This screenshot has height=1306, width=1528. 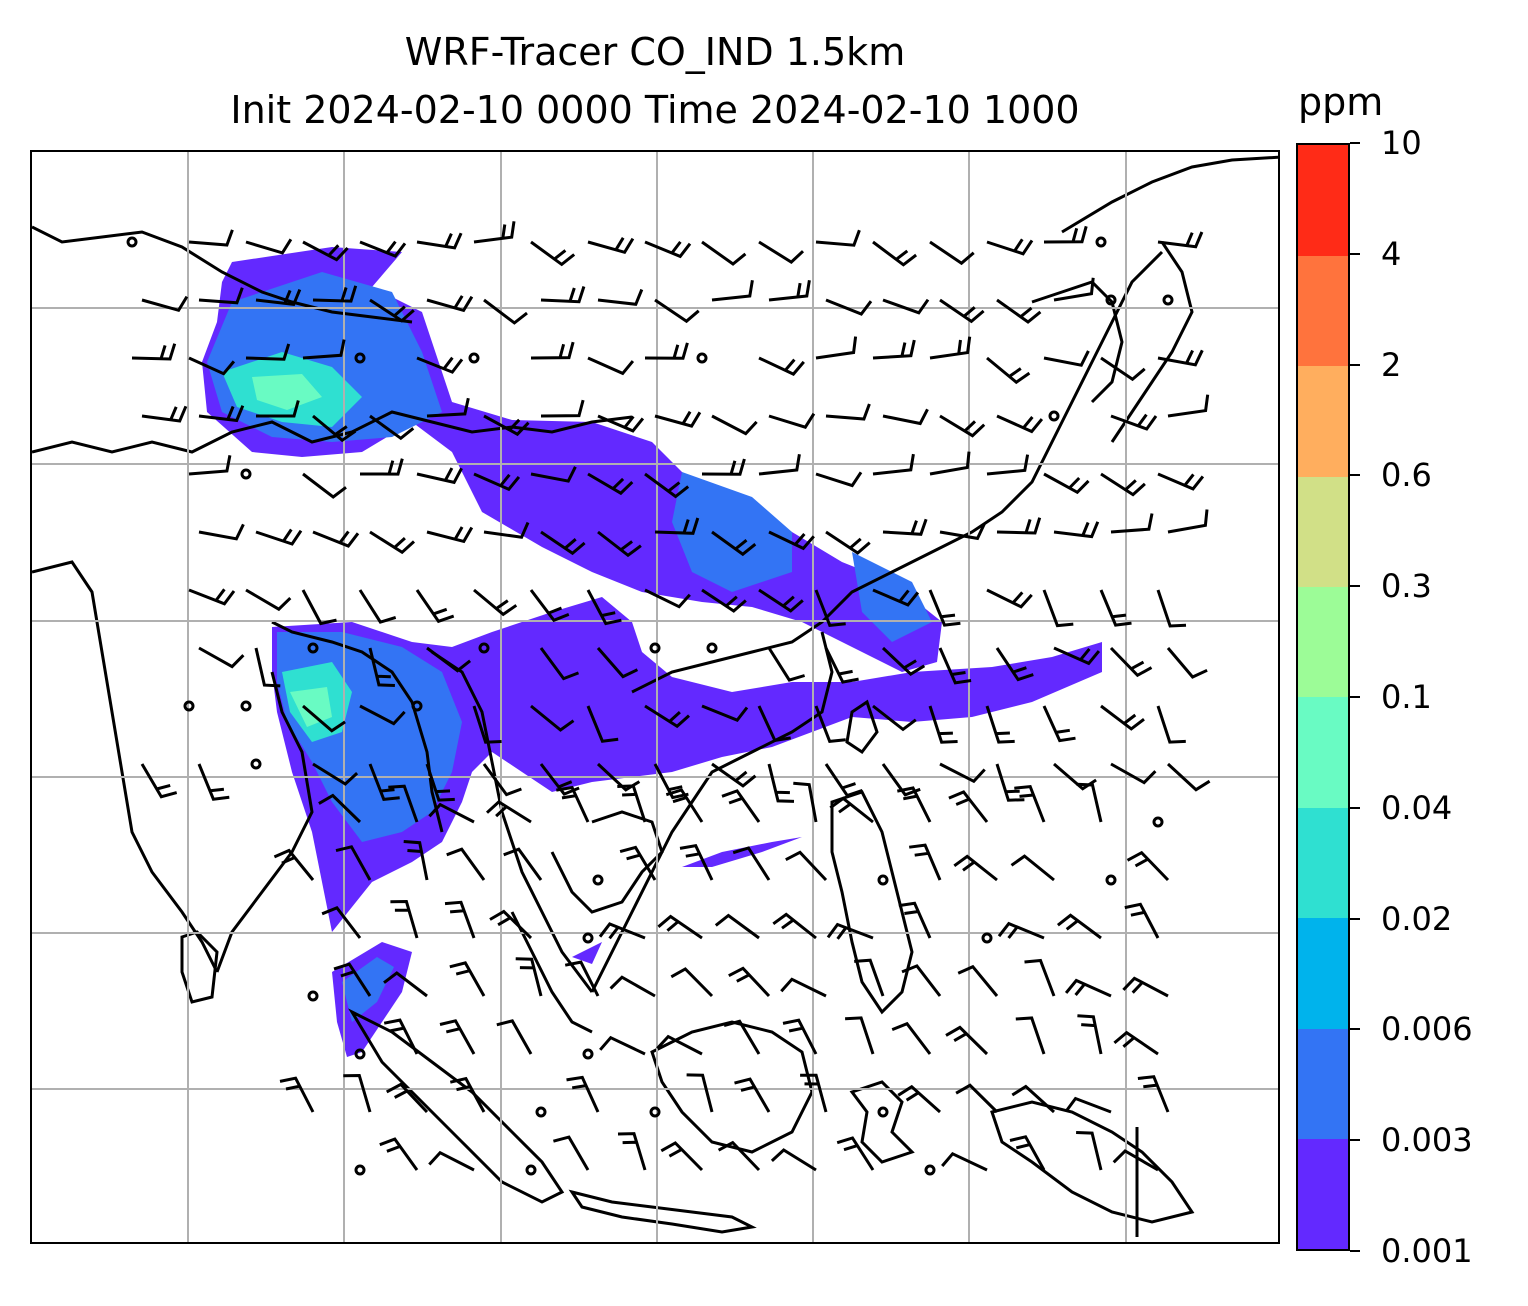 I want to click on coast-india-west, so click(x=125, y=766).